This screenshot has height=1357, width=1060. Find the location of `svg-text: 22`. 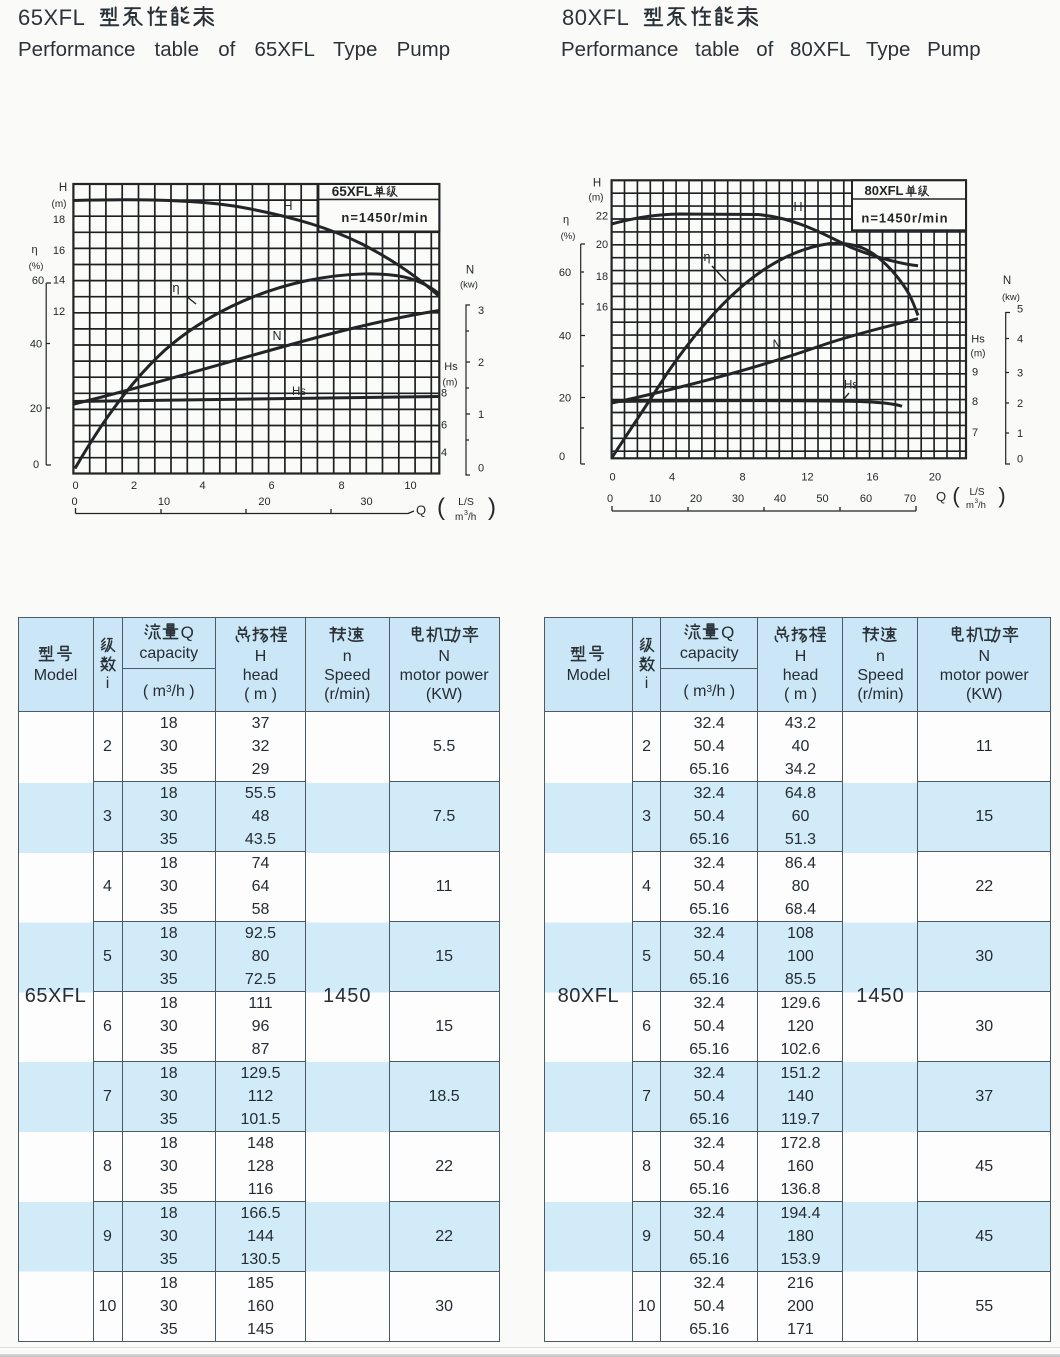

svg-text: 22 is located at coordinates (602, 217).